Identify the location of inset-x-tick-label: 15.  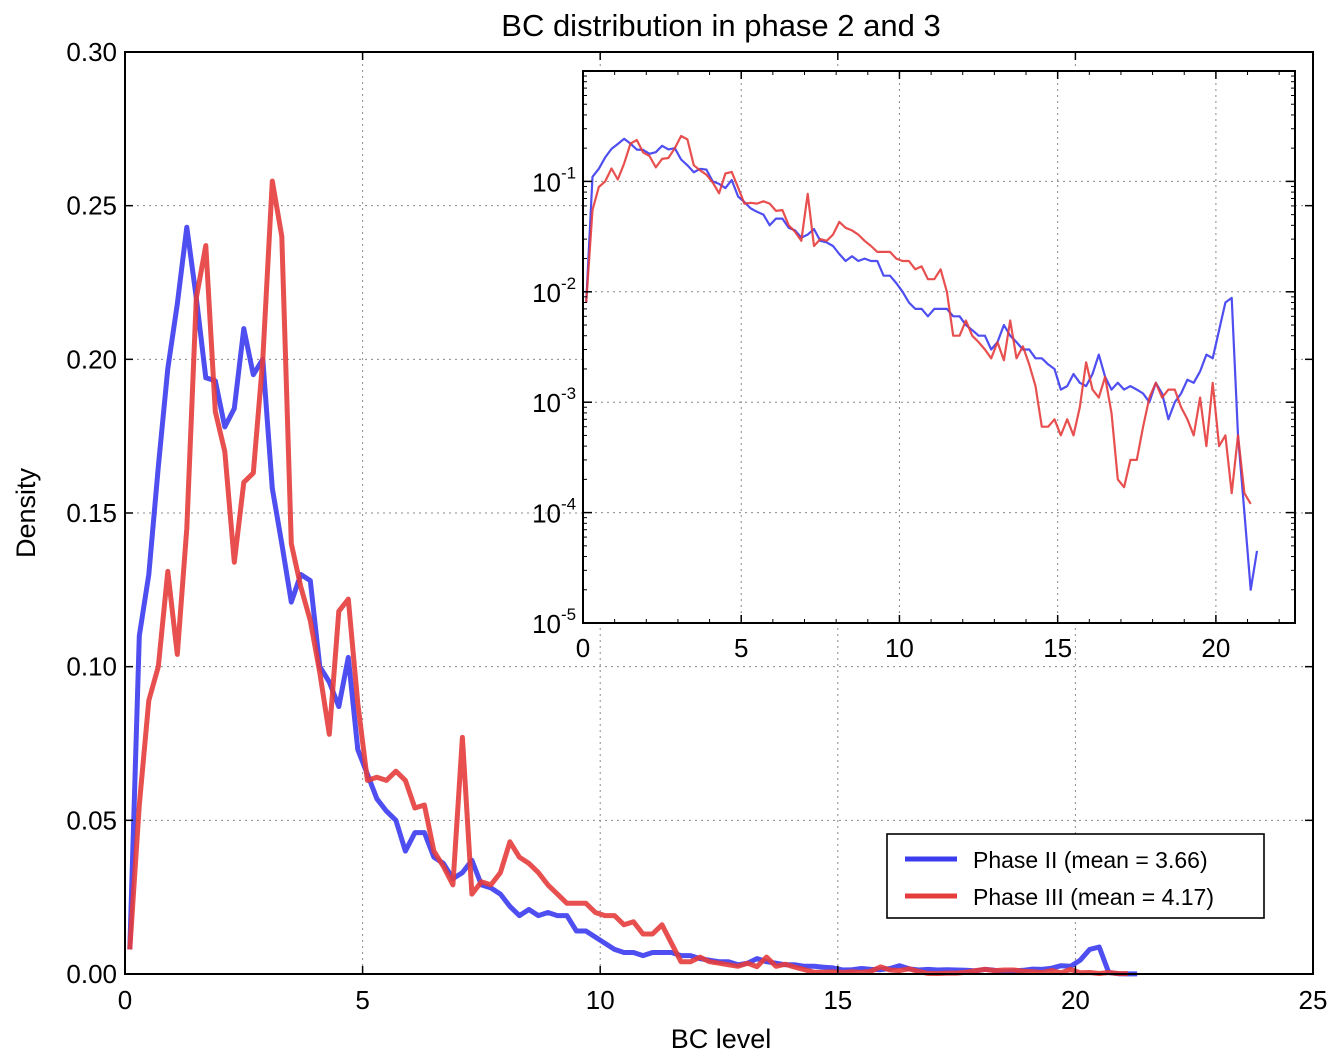
(1057, 648).